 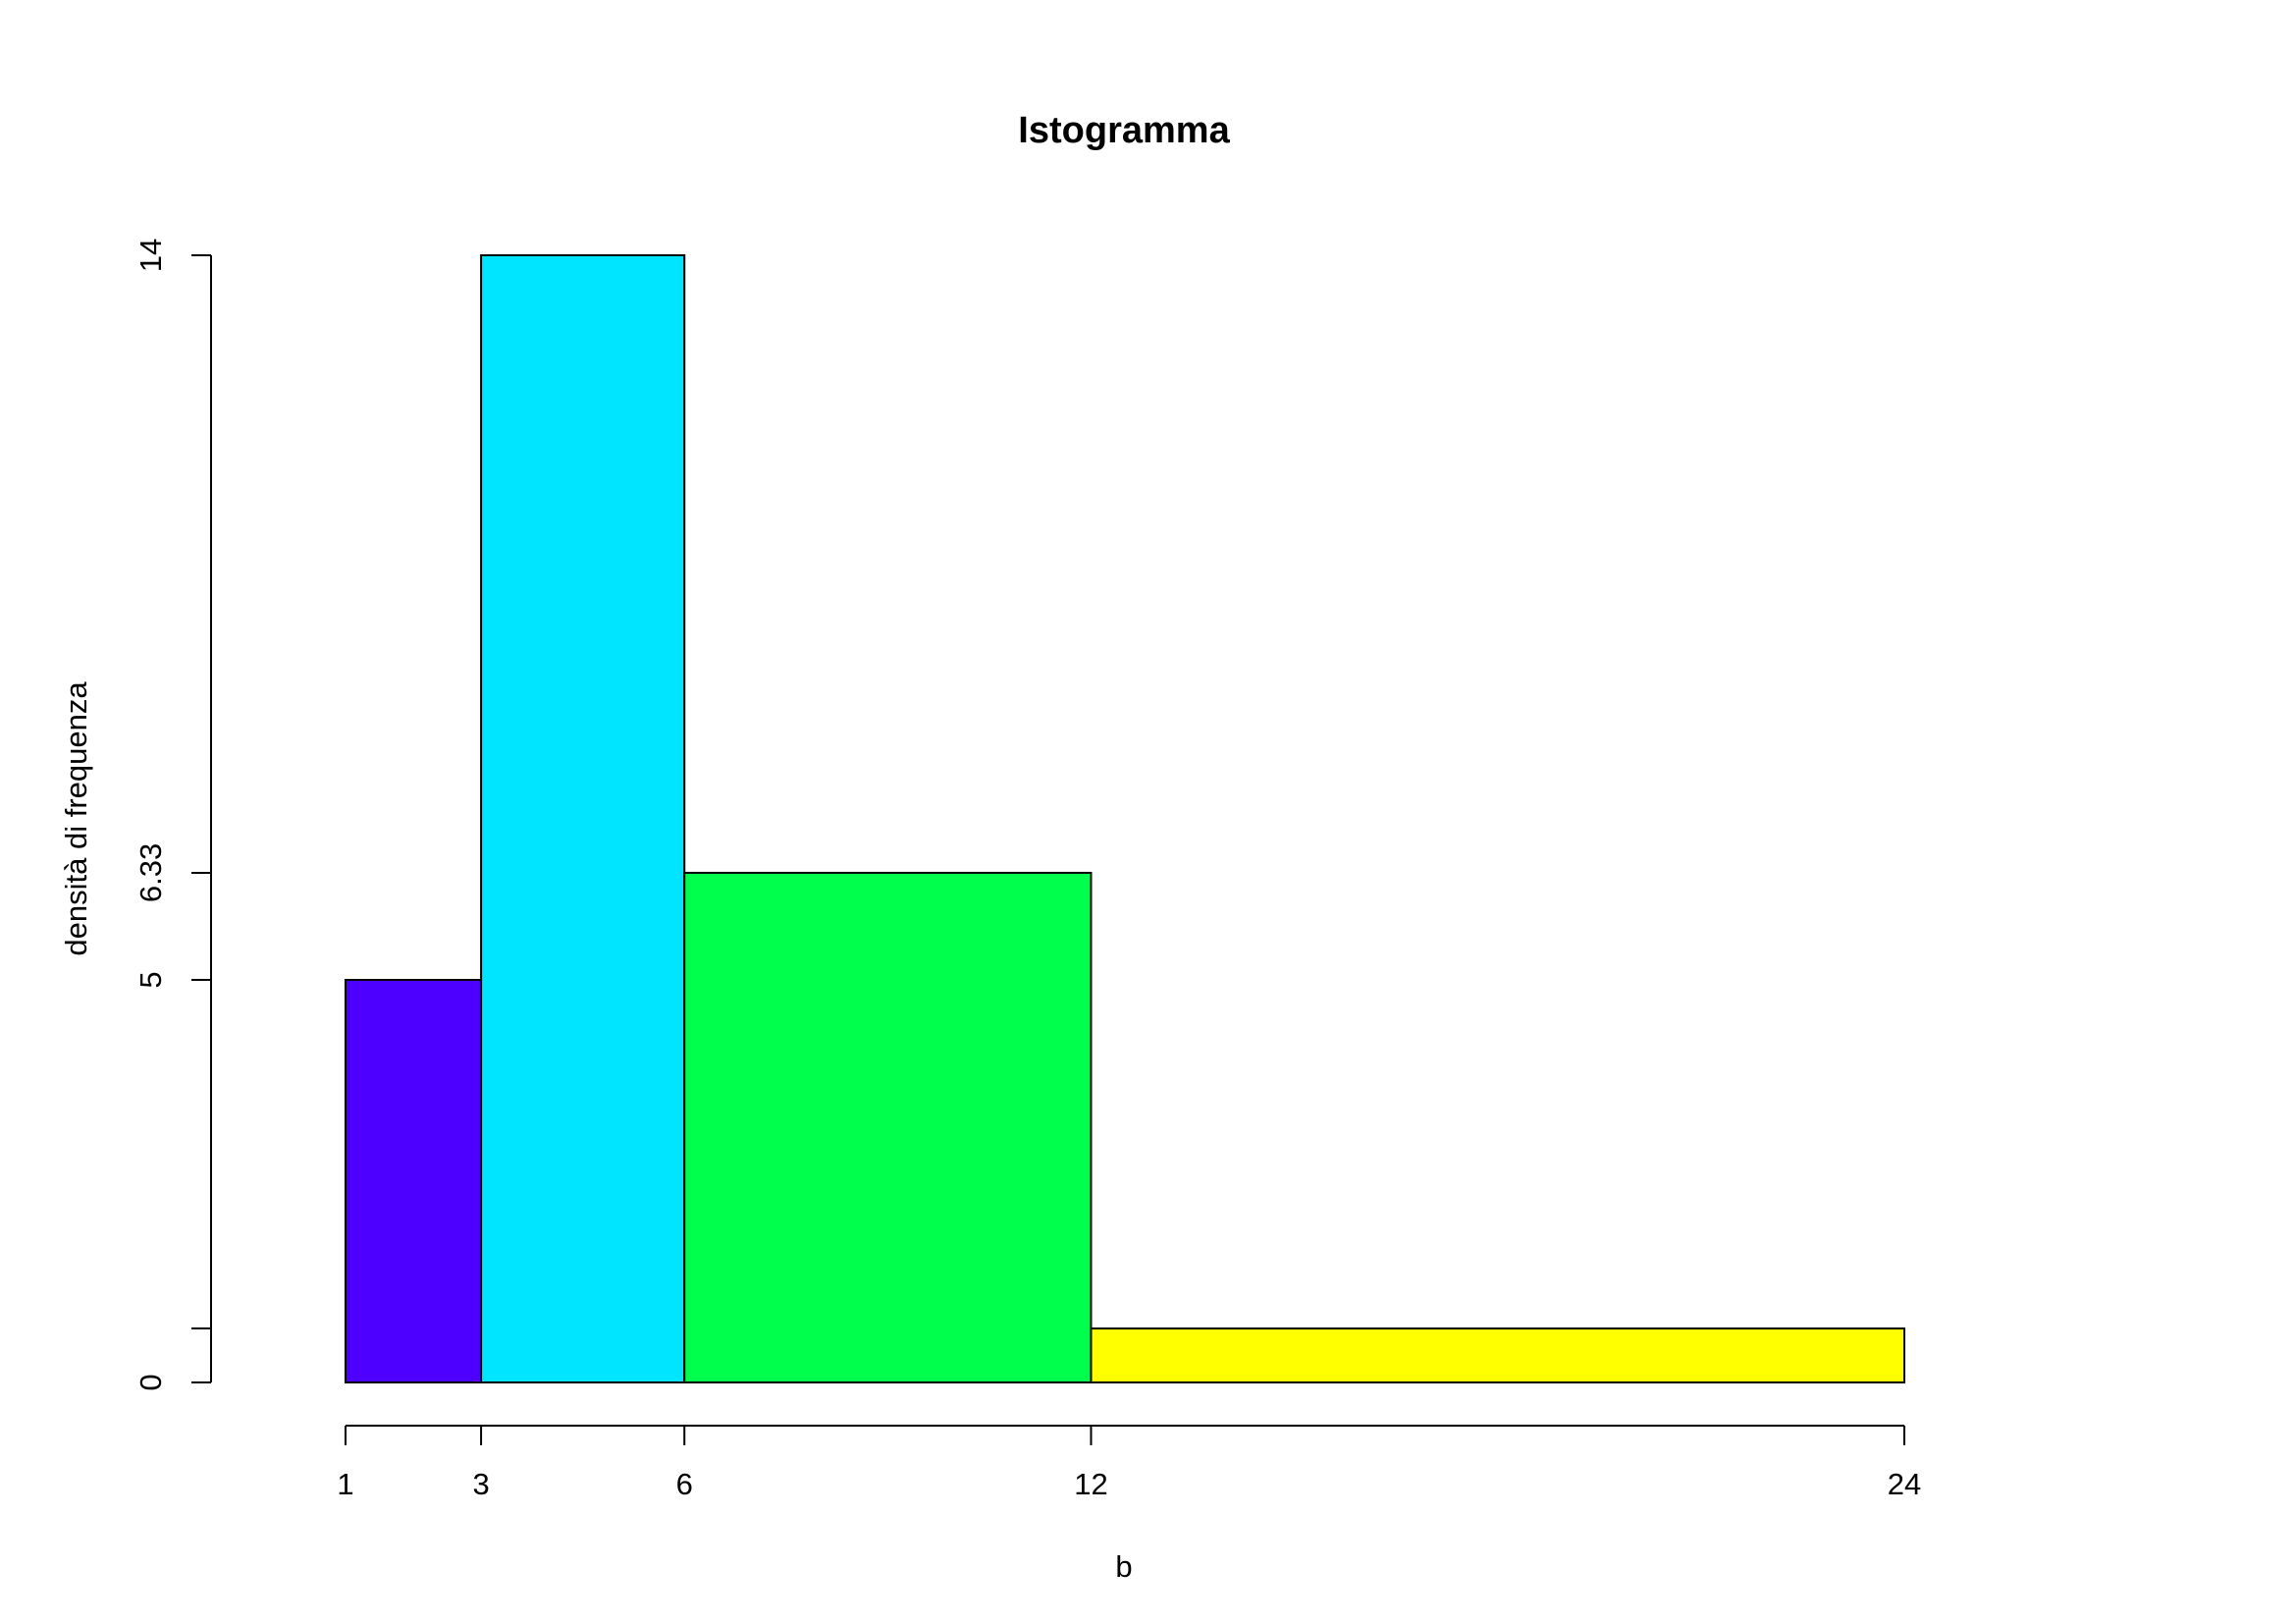 I want to click on y-tick-label: 6.33, so click(x=151, y=872).